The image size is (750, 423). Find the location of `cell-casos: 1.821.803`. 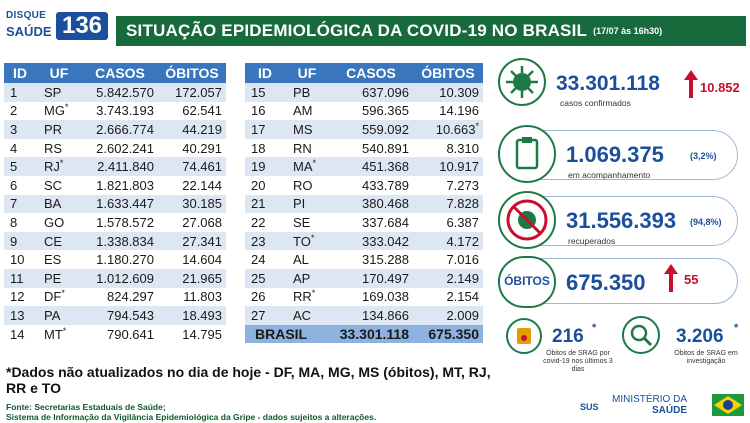

cell-casos: 1.821.803 is located at coordinates (120, 185).